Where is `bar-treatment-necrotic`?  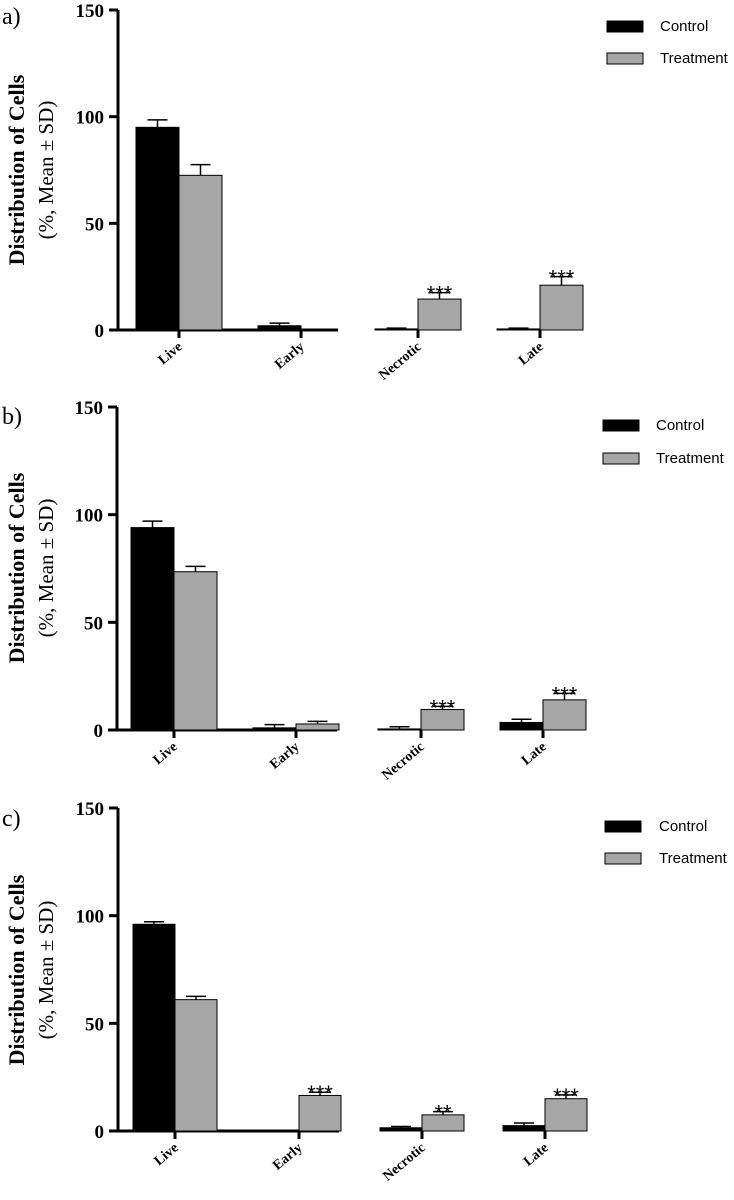 bar-treatment-necrotic is located at coordinates (439, 314).